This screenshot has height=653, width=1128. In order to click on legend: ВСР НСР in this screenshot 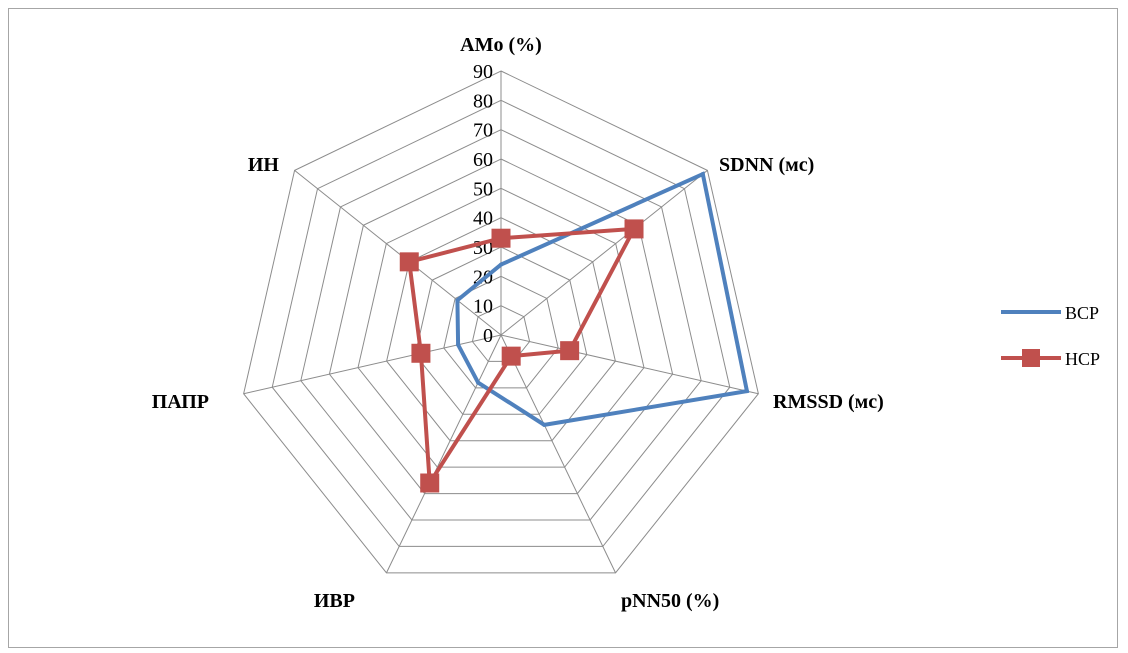, I will do `click(1050, 336)`.